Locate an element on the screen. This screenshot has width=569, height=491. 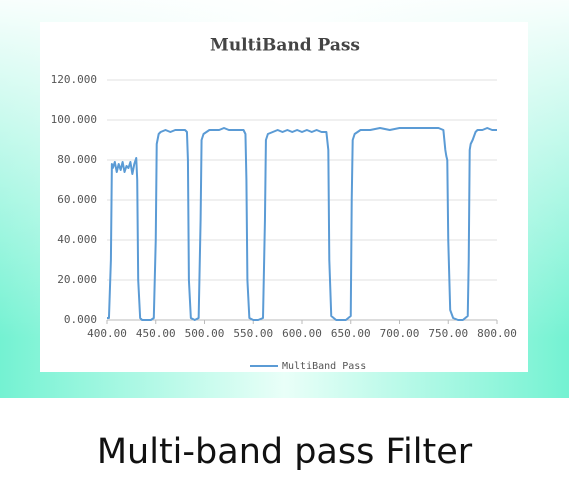
y-tick-label: 20.000 is located at coordinates (77, 279).